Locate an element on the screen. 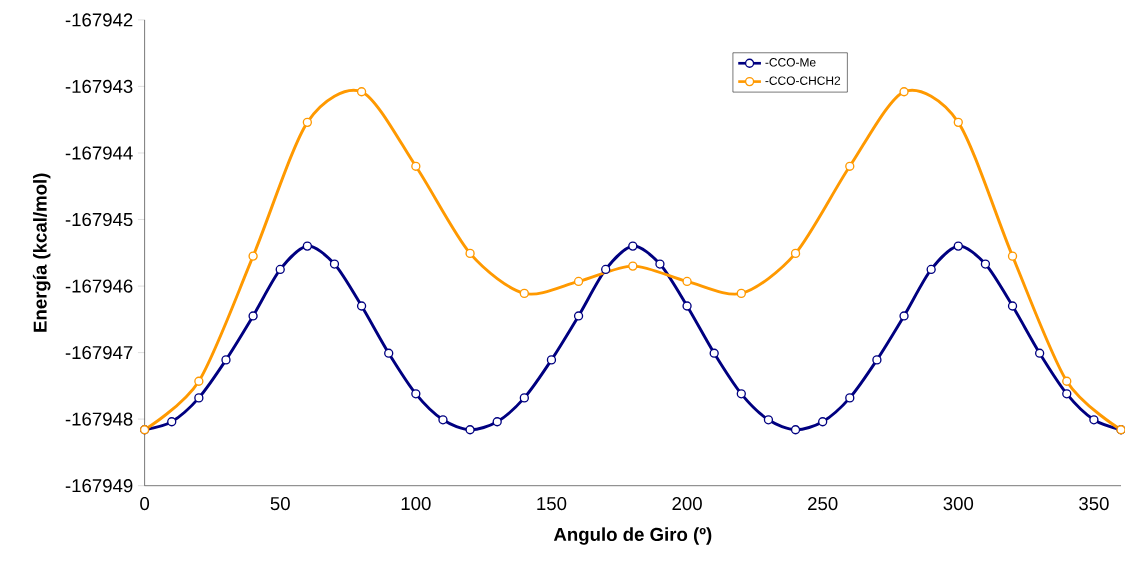  x-tick-label: 350 is located at coordinates (1094, 503).